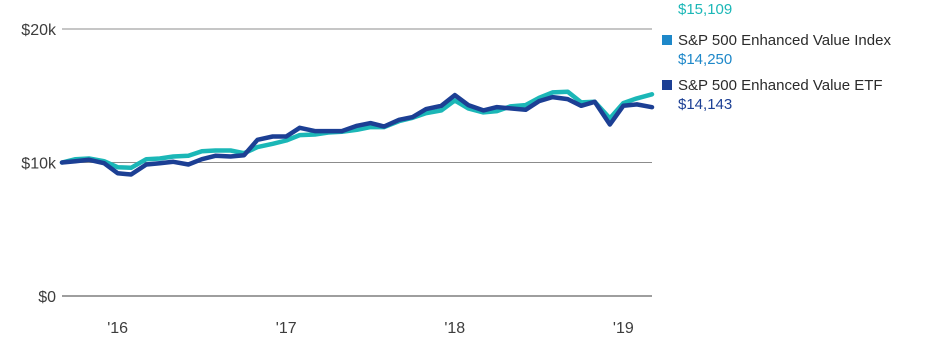  I want to click on x-axis-ticks: '16 '17 '18 '19, so click(370, 328).